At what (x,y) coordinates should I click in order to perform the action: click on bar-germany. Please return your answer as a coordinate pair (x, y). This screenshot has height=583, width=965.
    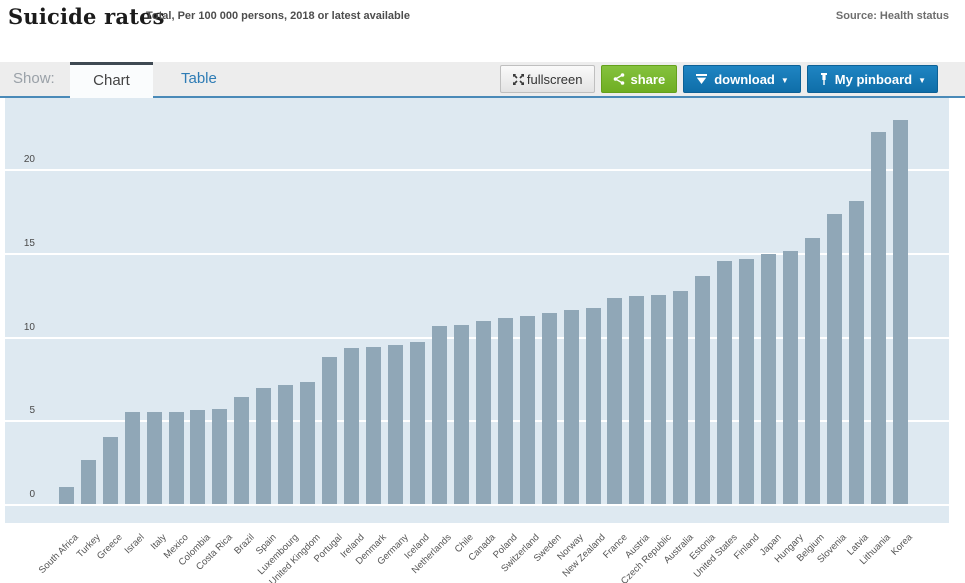
    Looking at the image, I should click on (395, 424).